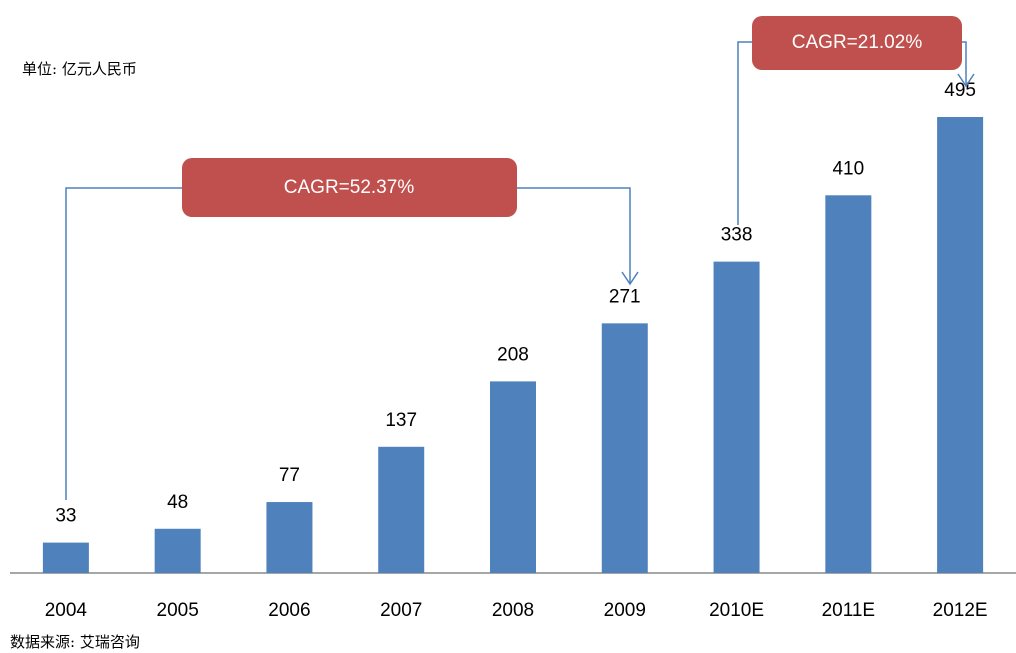 This screenshot has height=653, width=1016. Describe the element at coordinates (960, 610) in the screenshot. I see `x-tick-label: 2012E` at that location.